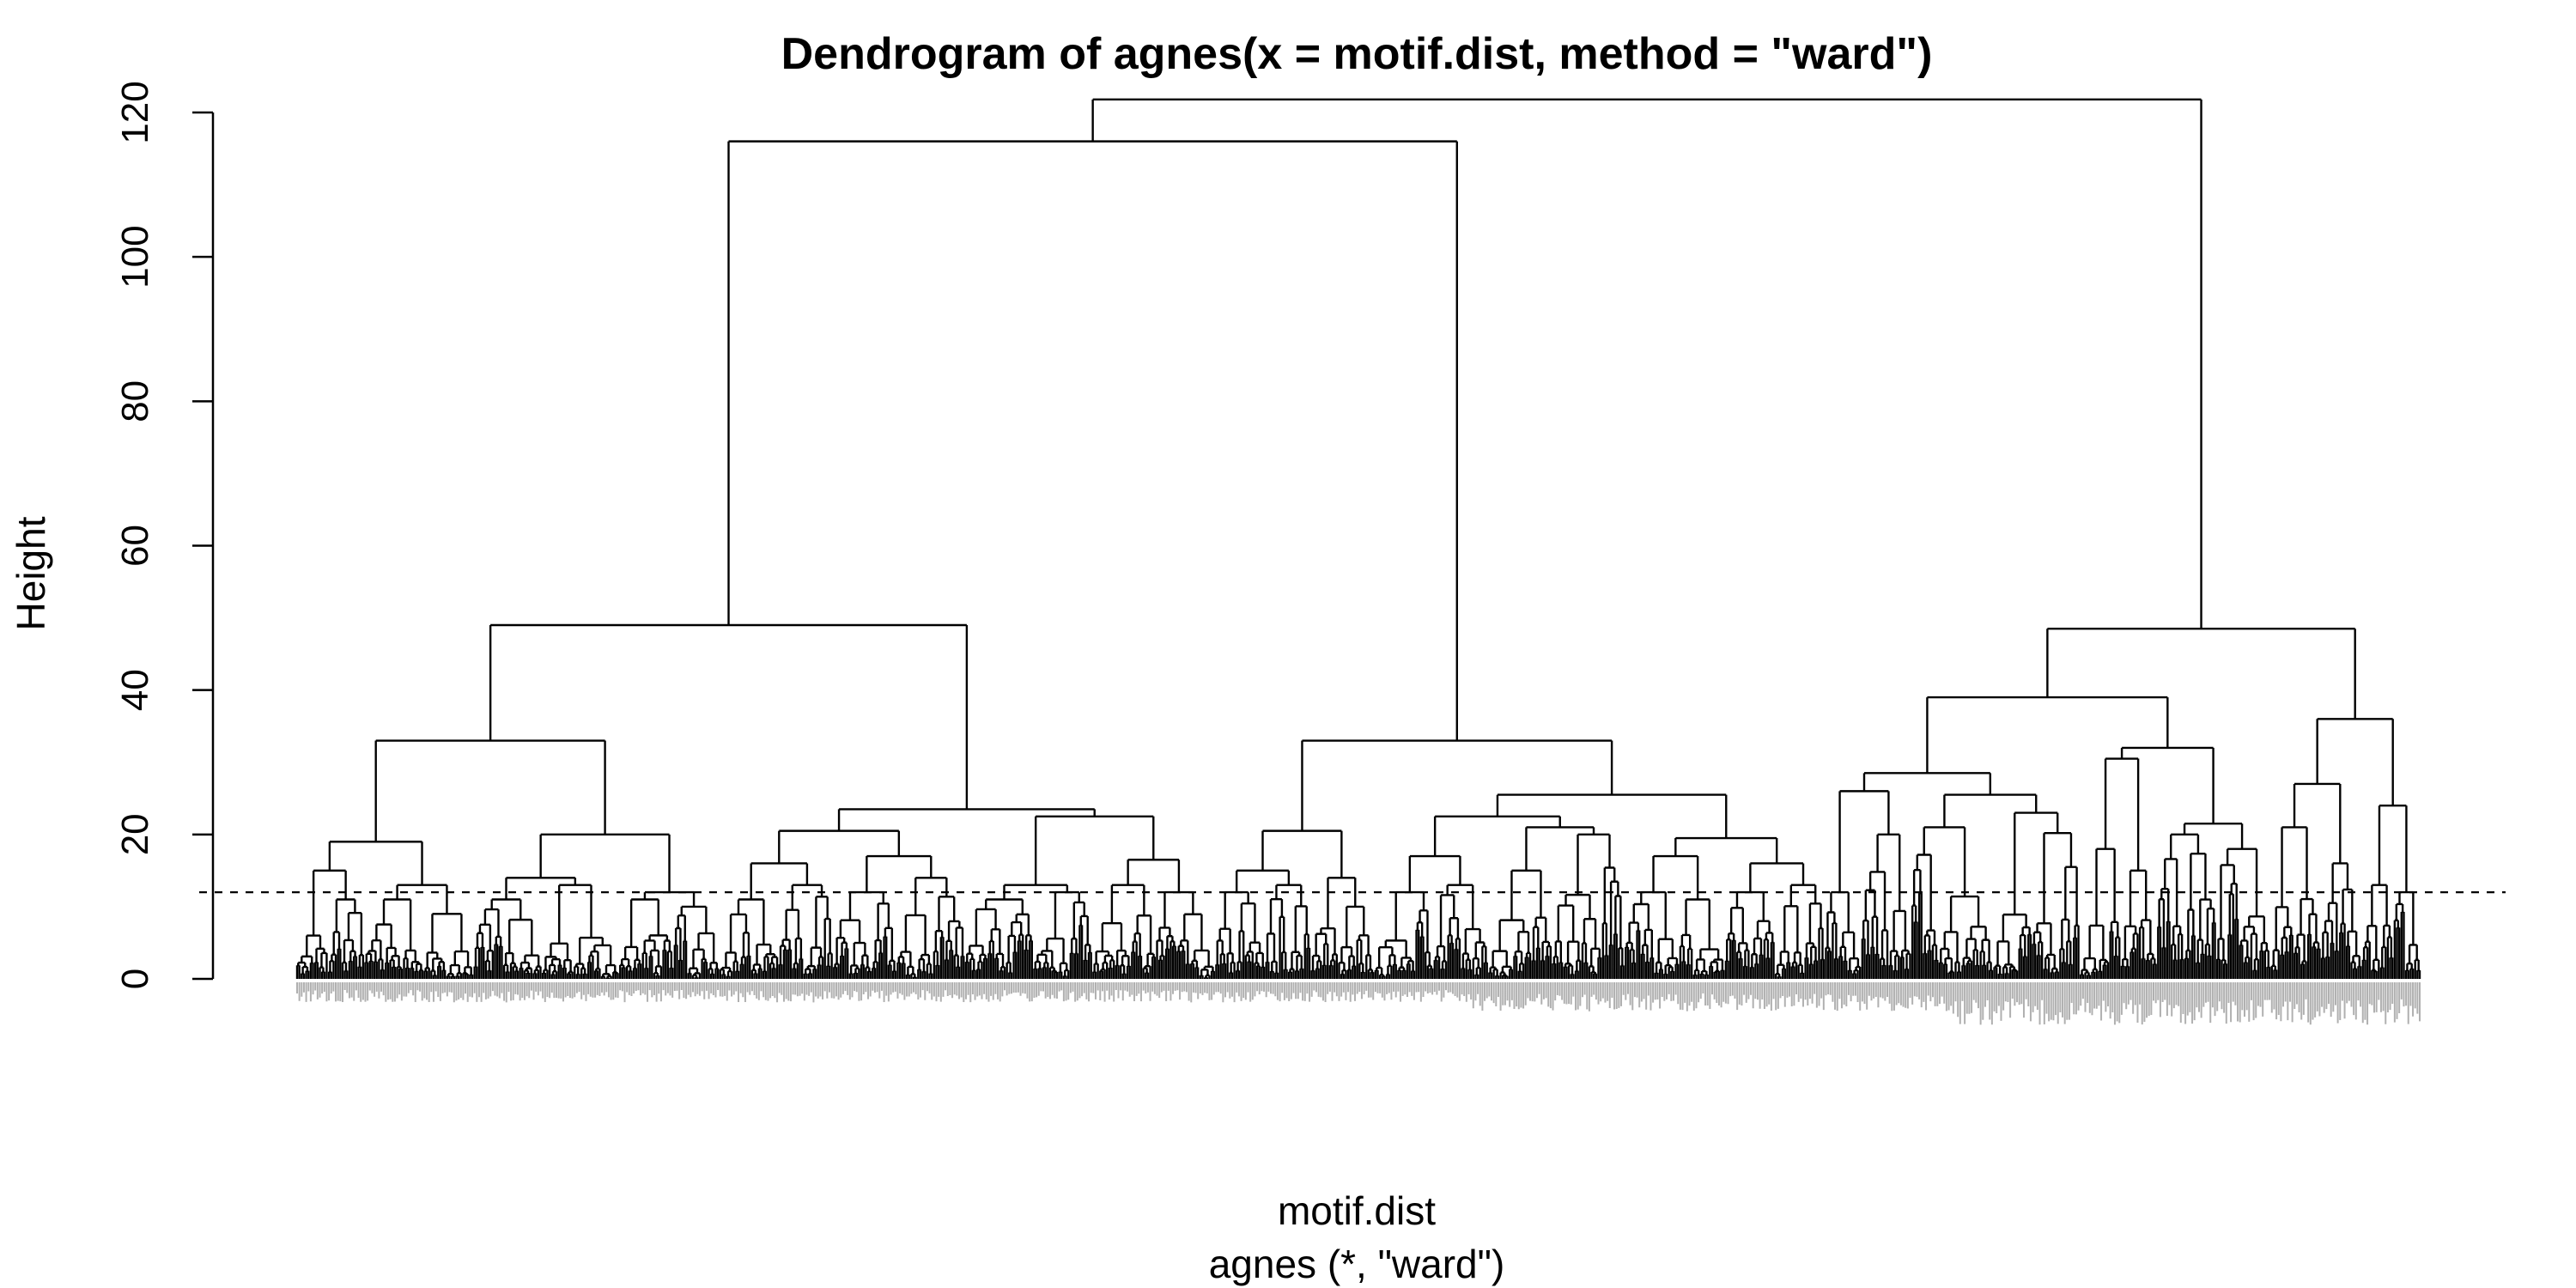 This screenshot has width=2576, height=1288. What do you see at coordinates (1357, 1264) in the screenshot?
I see `chart-subtitle: agnes (*, "ward")` at bounding box center [1357, 1264].